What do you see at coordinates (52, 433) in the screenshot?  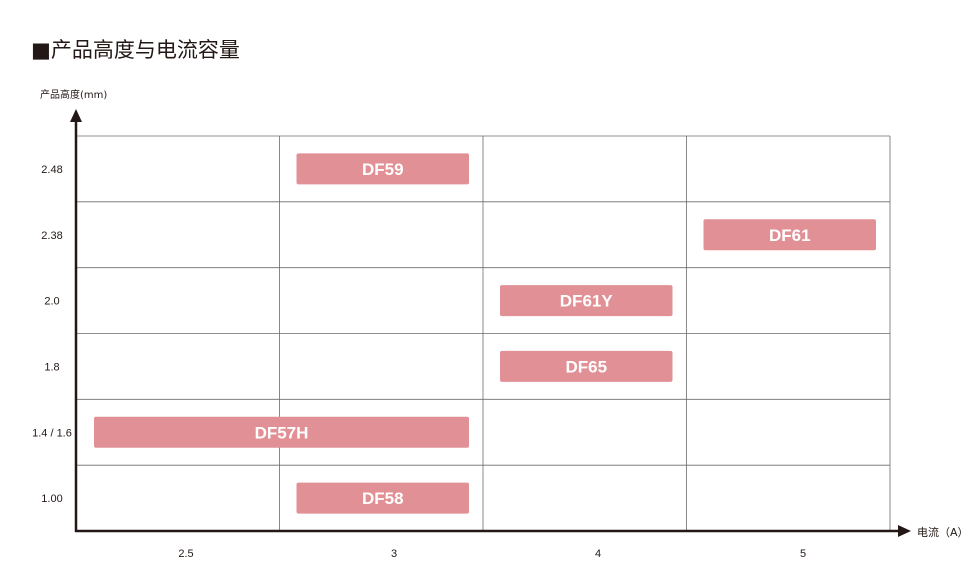 I see `y-tick-label: 1.4 / 1.6` at bounding box center [52, 433].